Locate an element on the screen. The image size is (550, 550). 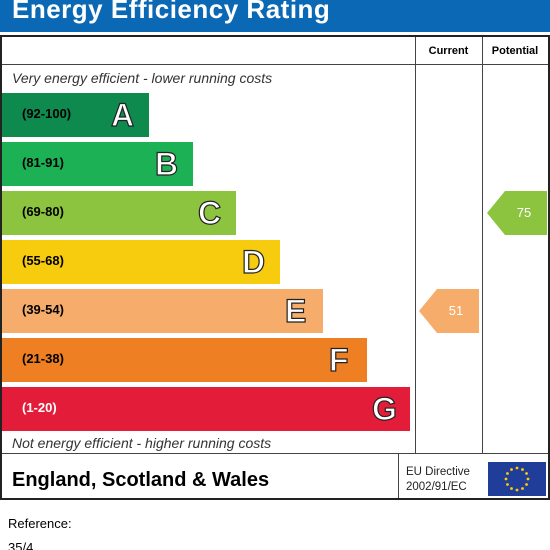
eu-stars-icon is located at coordinates (517, 479).